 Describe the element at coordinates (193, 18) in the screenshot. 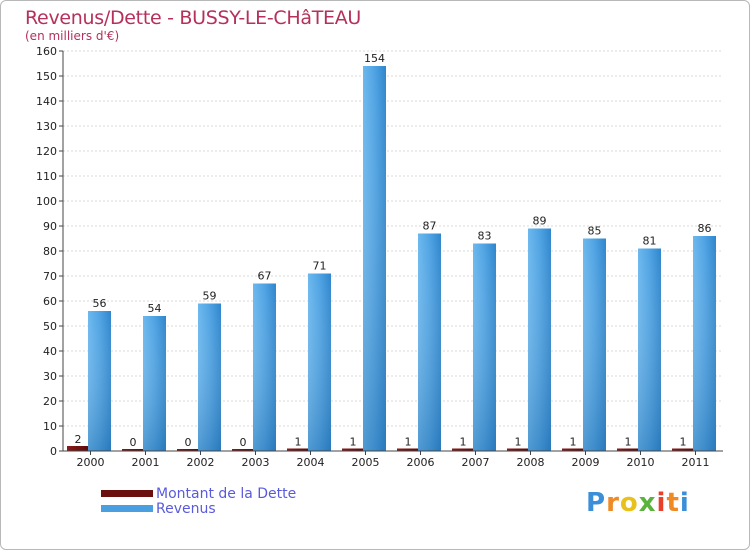

I see `chart-title: Revenus/Dette - BUSSY-LE-CHâTEAU` at that location.